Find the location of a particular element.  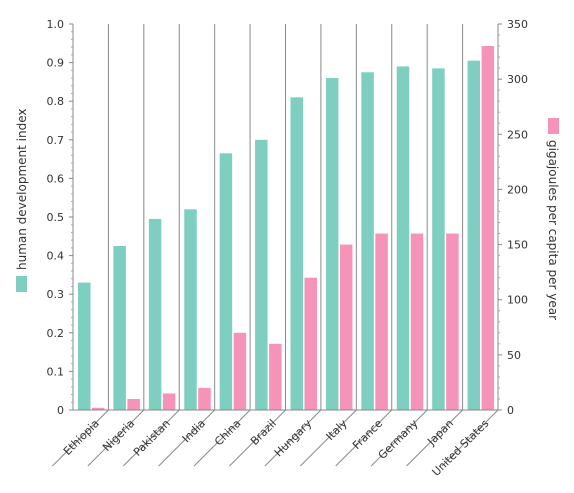

right-axis: 0 50 100 150 200 250 300 350 is located at coordinates (512, 217).